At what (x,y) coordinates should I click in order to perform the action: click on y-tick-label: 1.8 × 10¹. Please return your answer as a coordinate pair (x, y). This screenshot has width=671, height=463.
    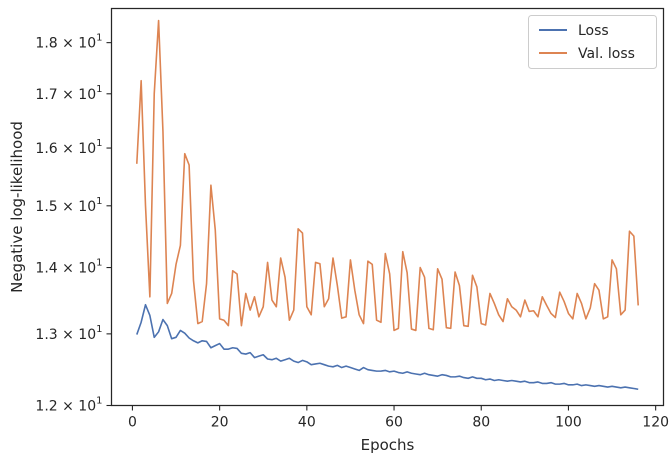
    Looking at the image, I should click on (68, 42).